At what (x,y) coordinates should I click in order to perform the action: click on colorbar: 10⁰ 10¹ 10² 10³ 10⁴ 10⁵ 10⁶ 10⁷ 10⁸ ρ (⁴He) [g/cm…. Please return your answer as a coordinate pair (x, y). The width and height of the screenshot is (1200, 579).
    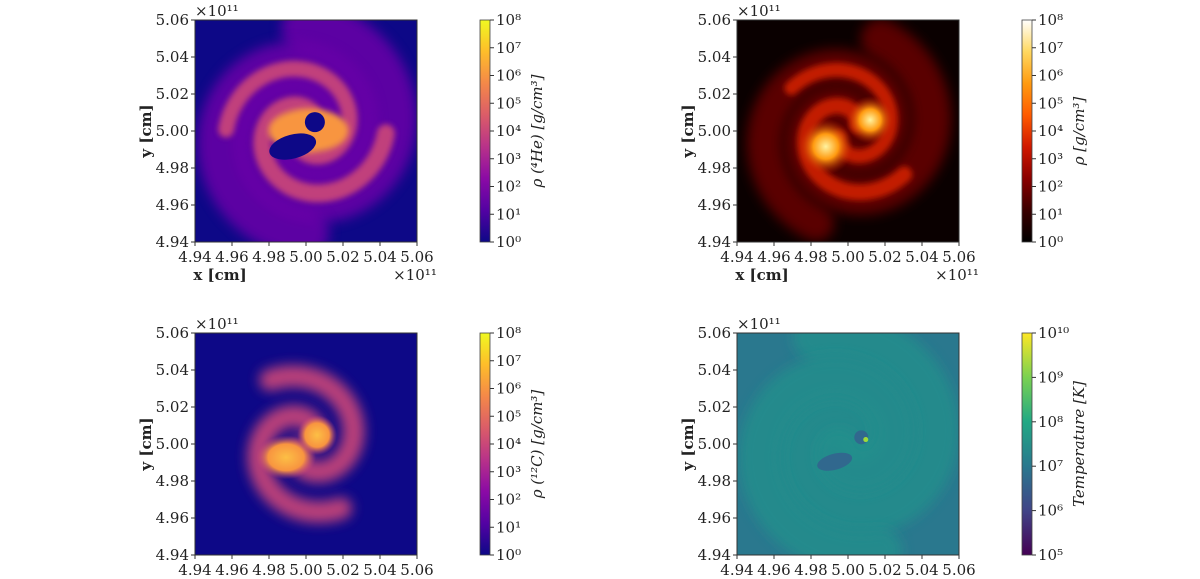
    Looking at the image, I should click on (512, 131).